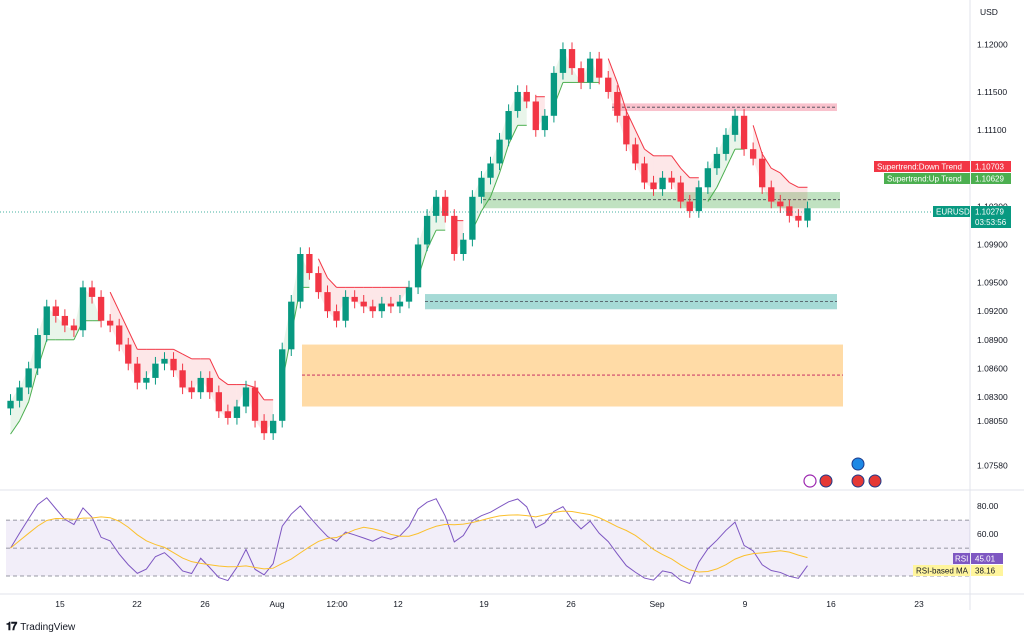 The image size is (1024, 639). Describe the element at coordinates (810, 481) in the screenshot. I see `event-icon` at that location.